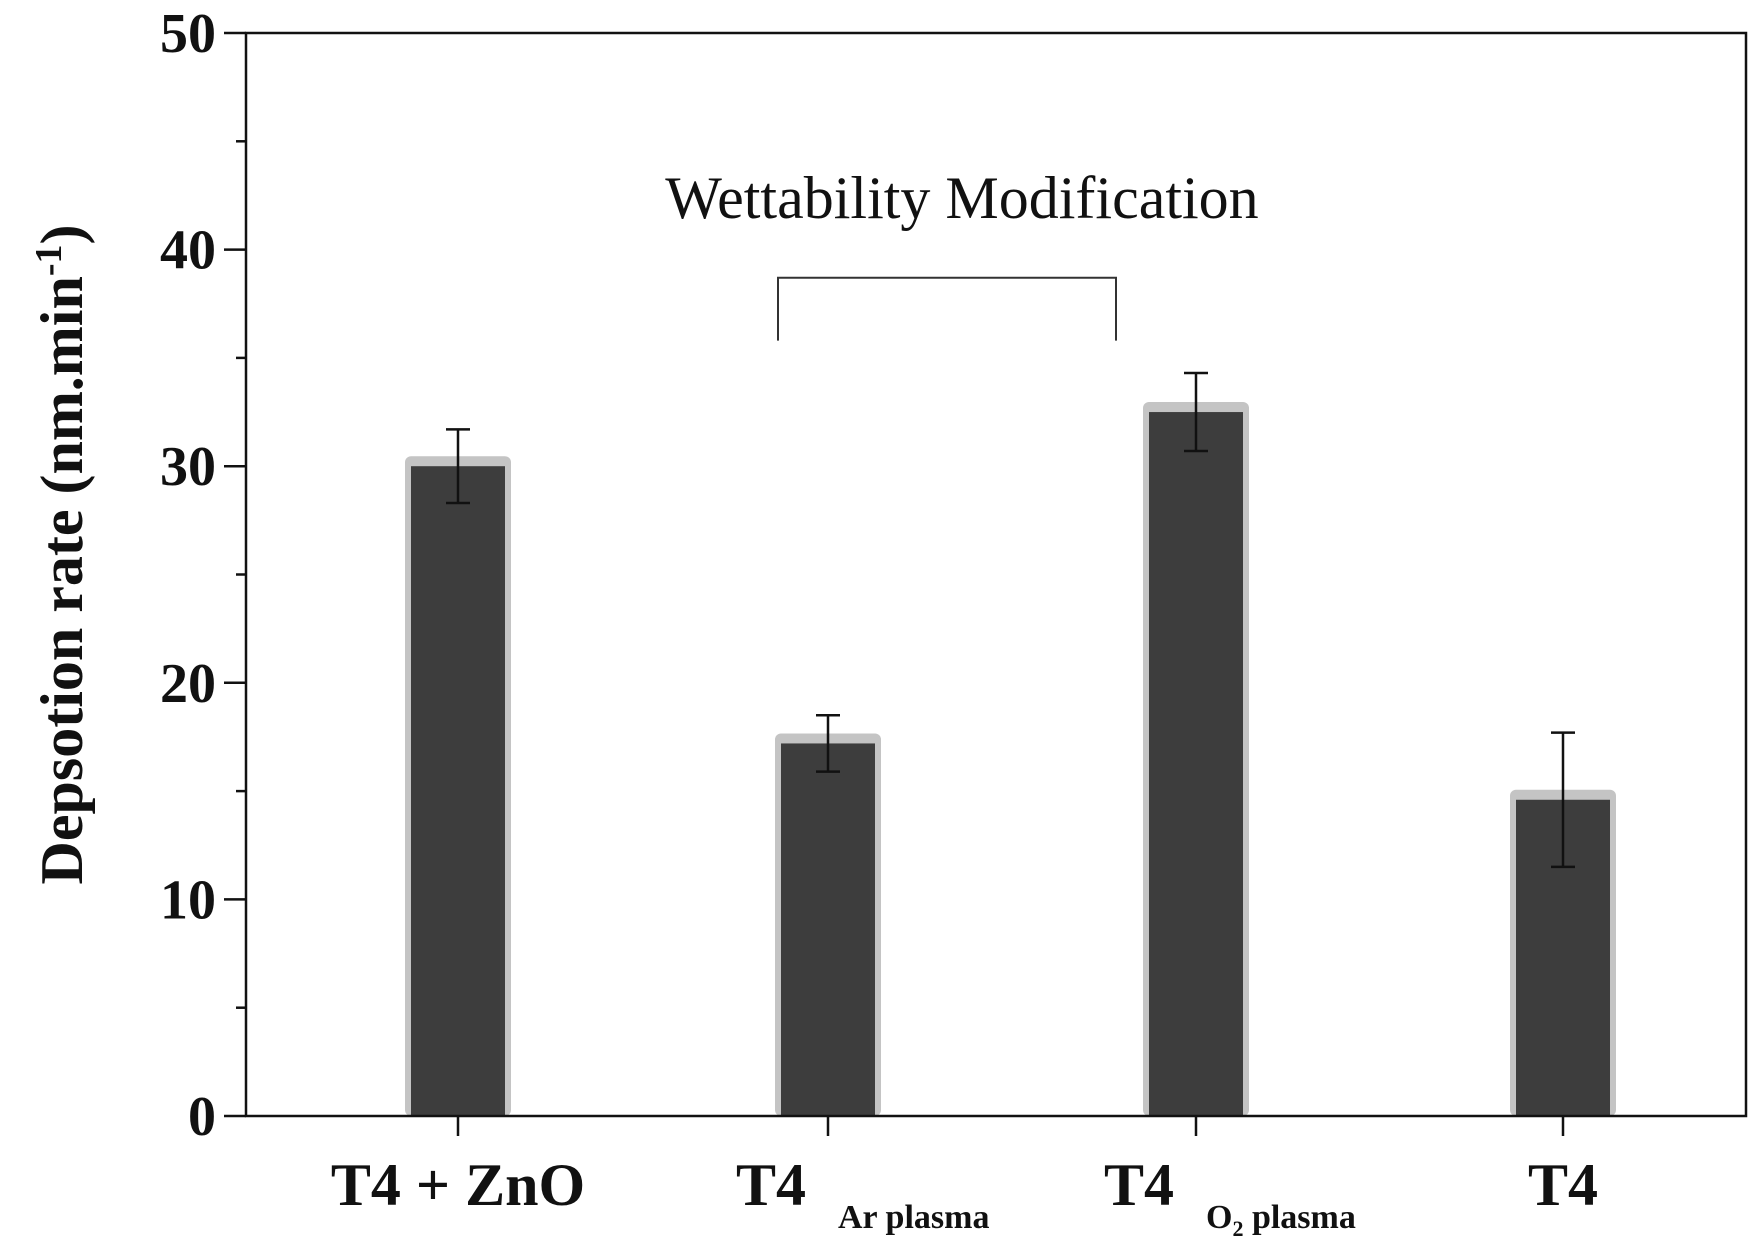 The image size is (1755, 1254). I want to click on y-axis-label-main: Depsotion rate (nm.min, so click(62, 580).